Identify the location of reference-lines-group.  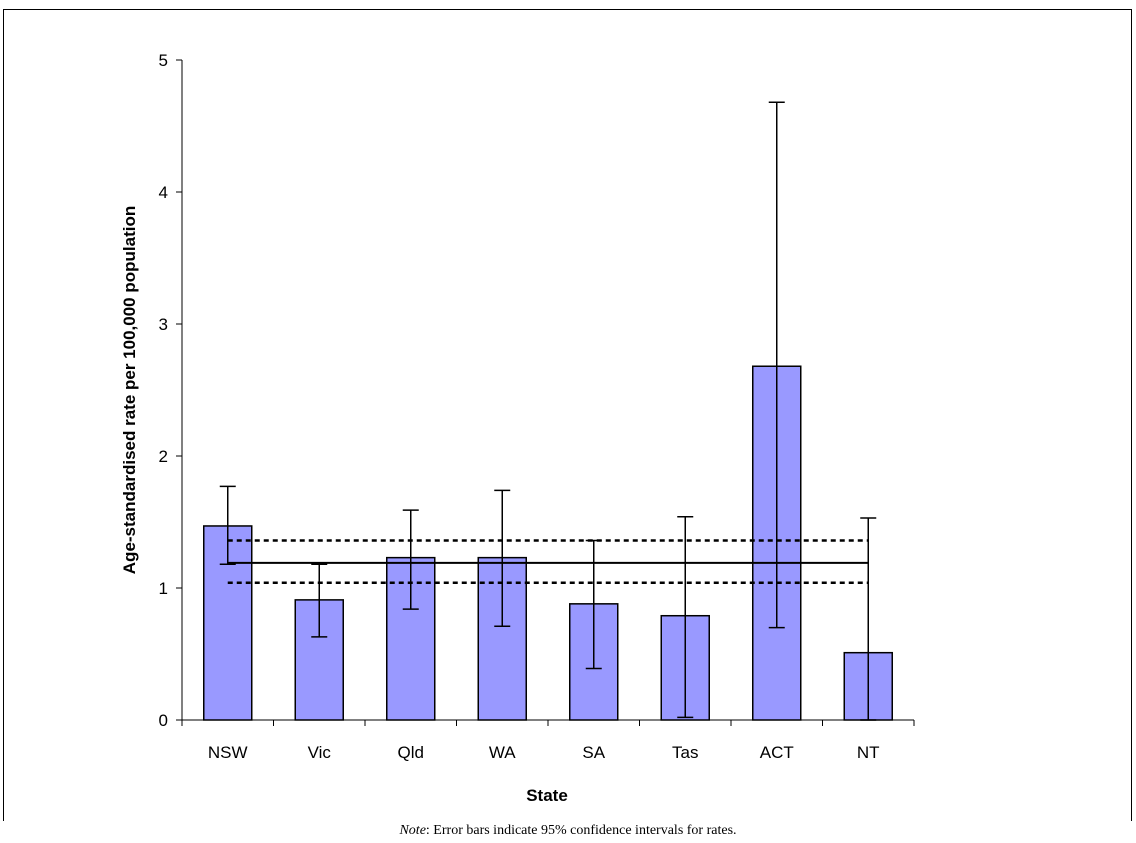
(548, 561).